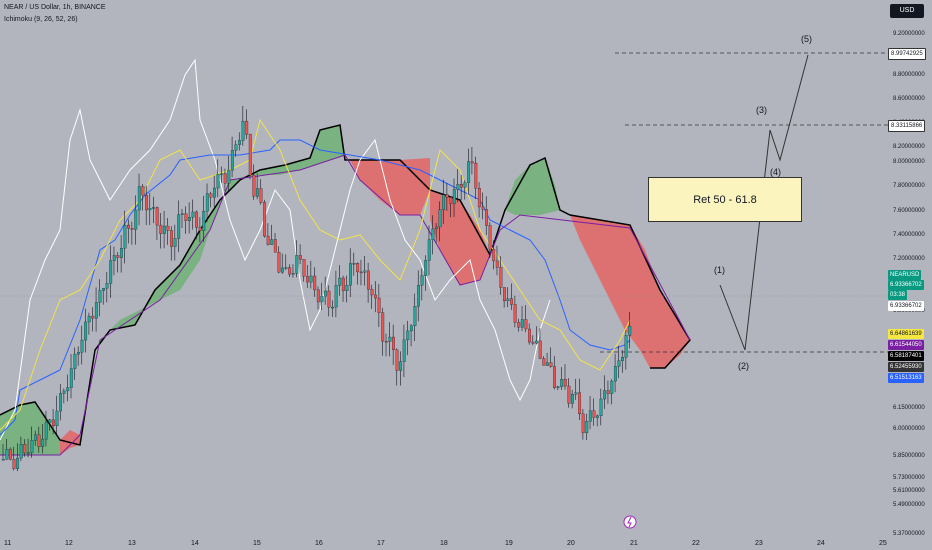  What do you see at coordinates (909, 408) in the screenshot?
I see `y-tick-label: 6.15000000` at bounding box center [909, 408].